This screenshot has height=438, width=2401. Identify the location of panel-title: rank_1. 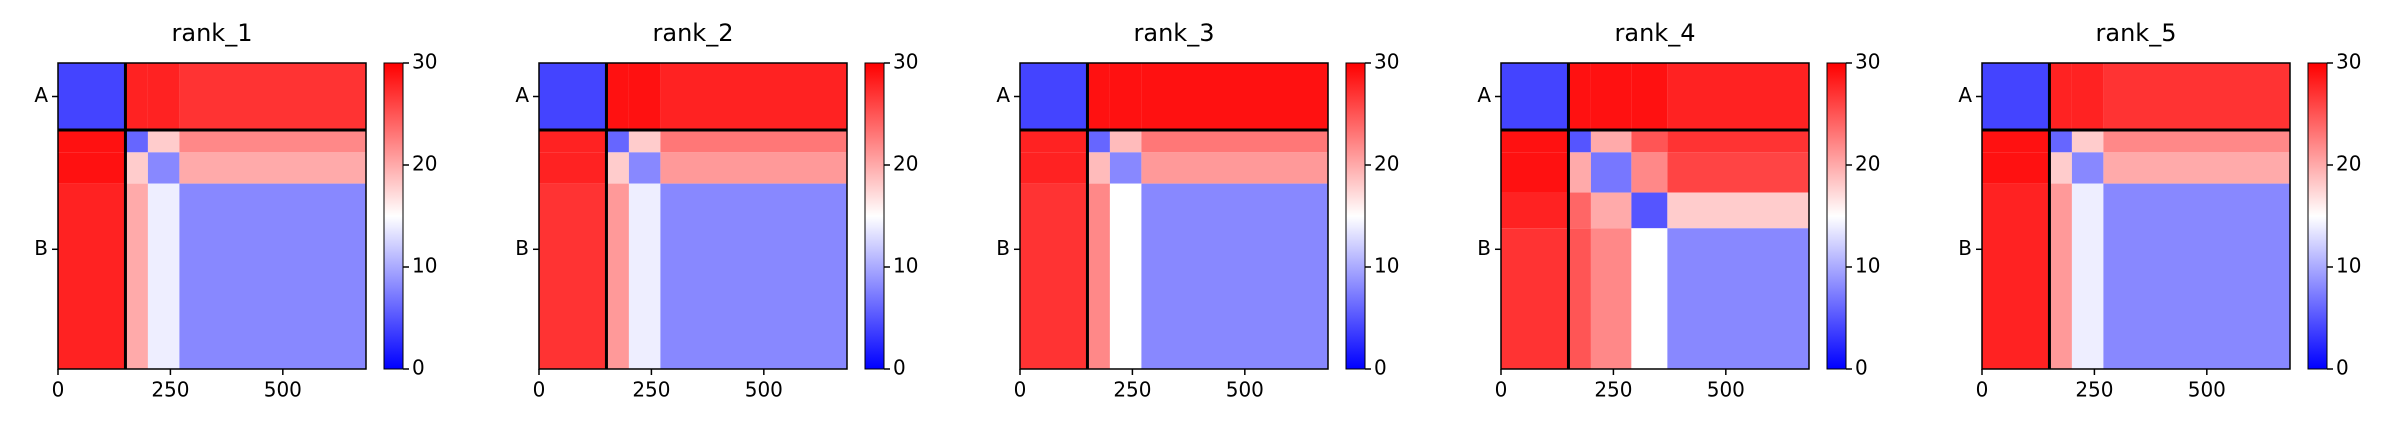
(212, 33).